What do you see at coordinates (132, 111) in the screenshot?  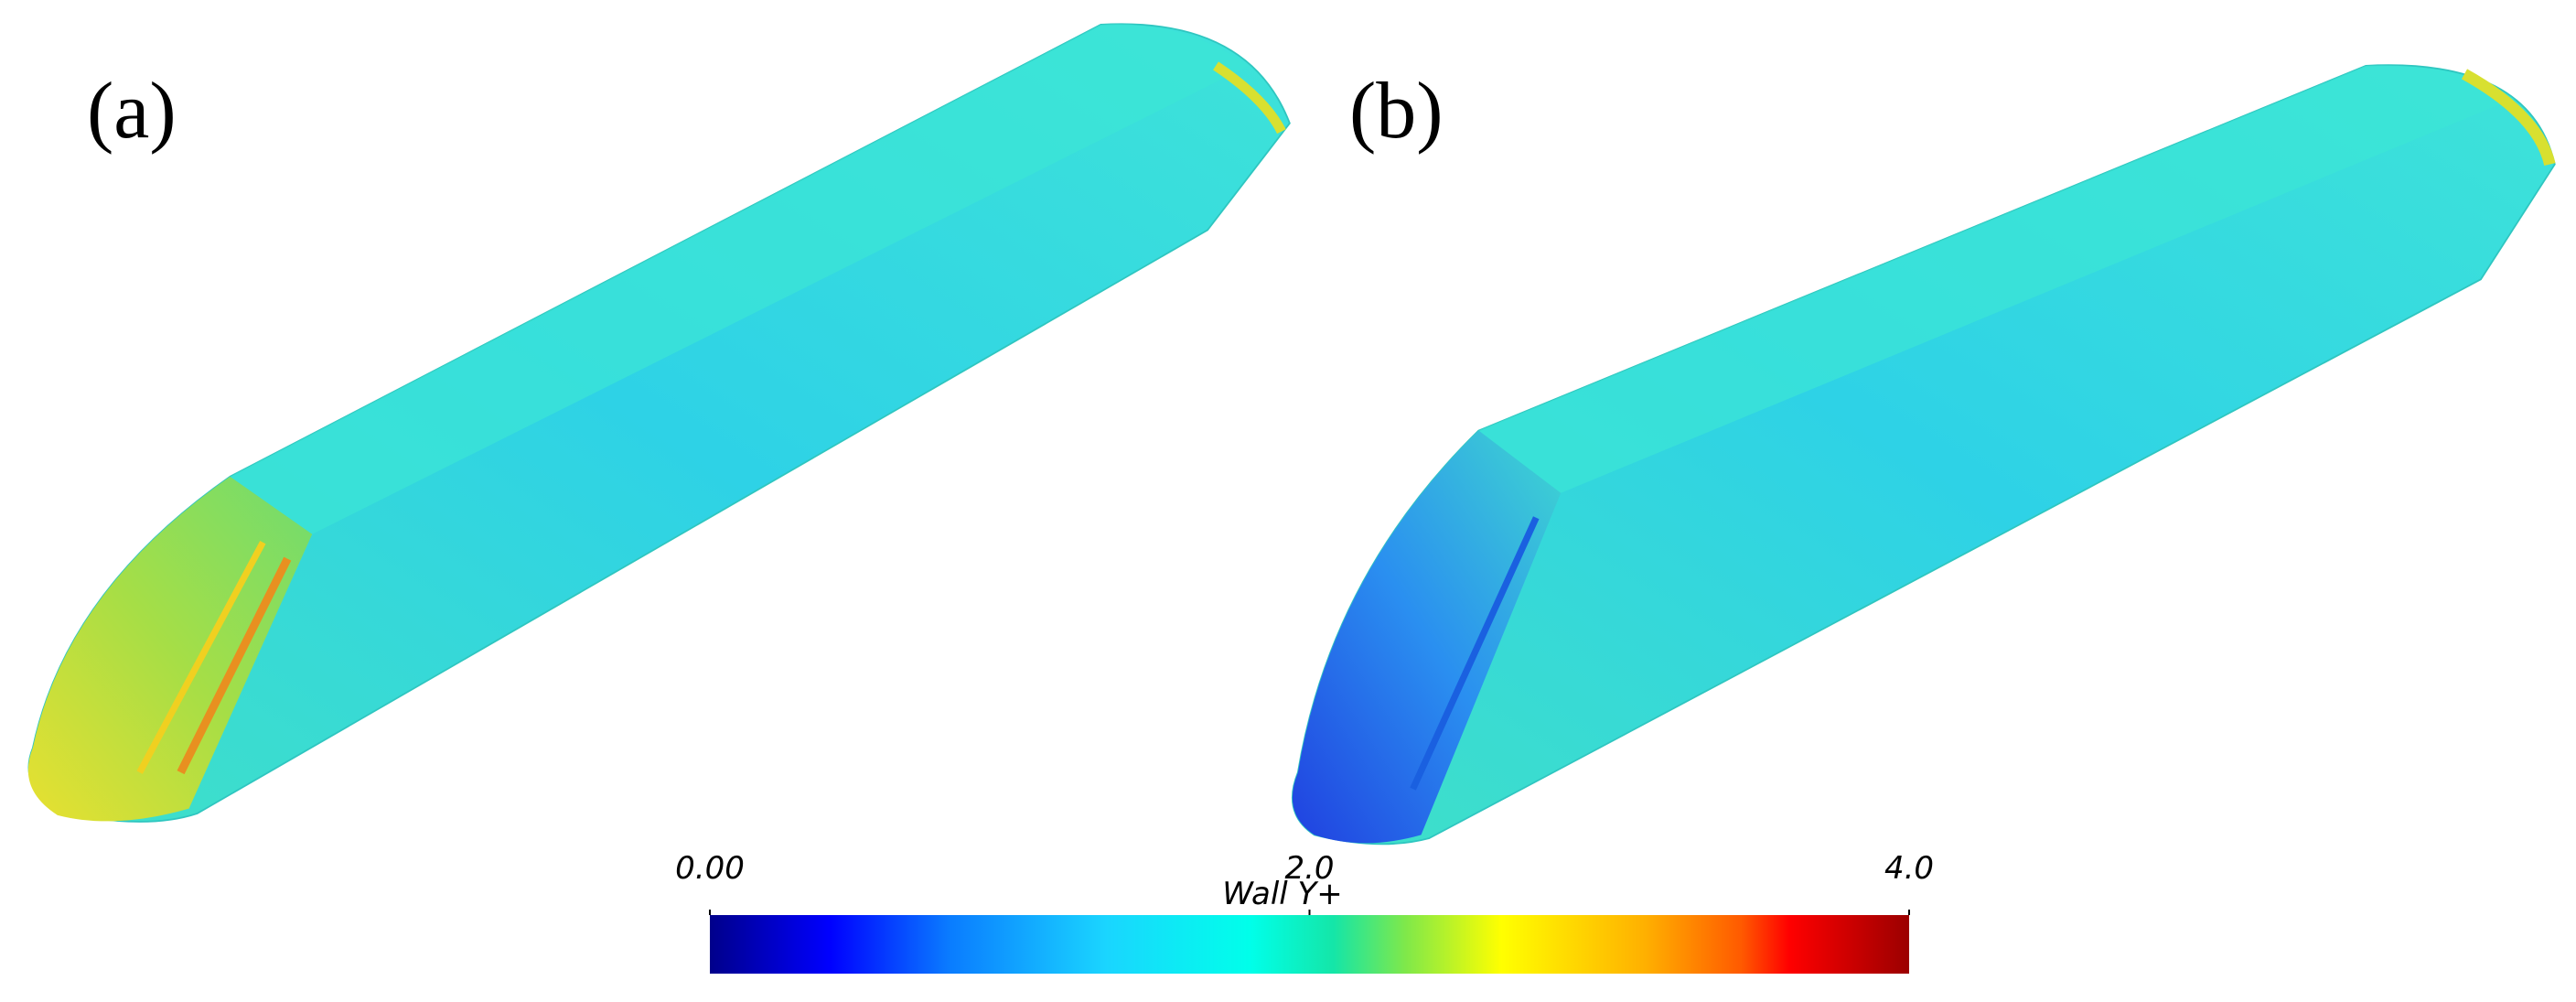 I see `panel-label: (a)` at bounding box center [132, 111].